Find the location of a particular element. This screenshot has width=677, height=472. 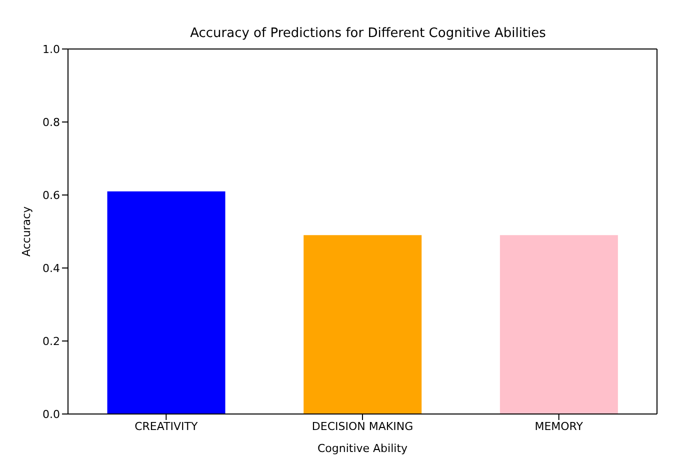

y-tick-label: 0.4 is located at coordinates (51, 268).